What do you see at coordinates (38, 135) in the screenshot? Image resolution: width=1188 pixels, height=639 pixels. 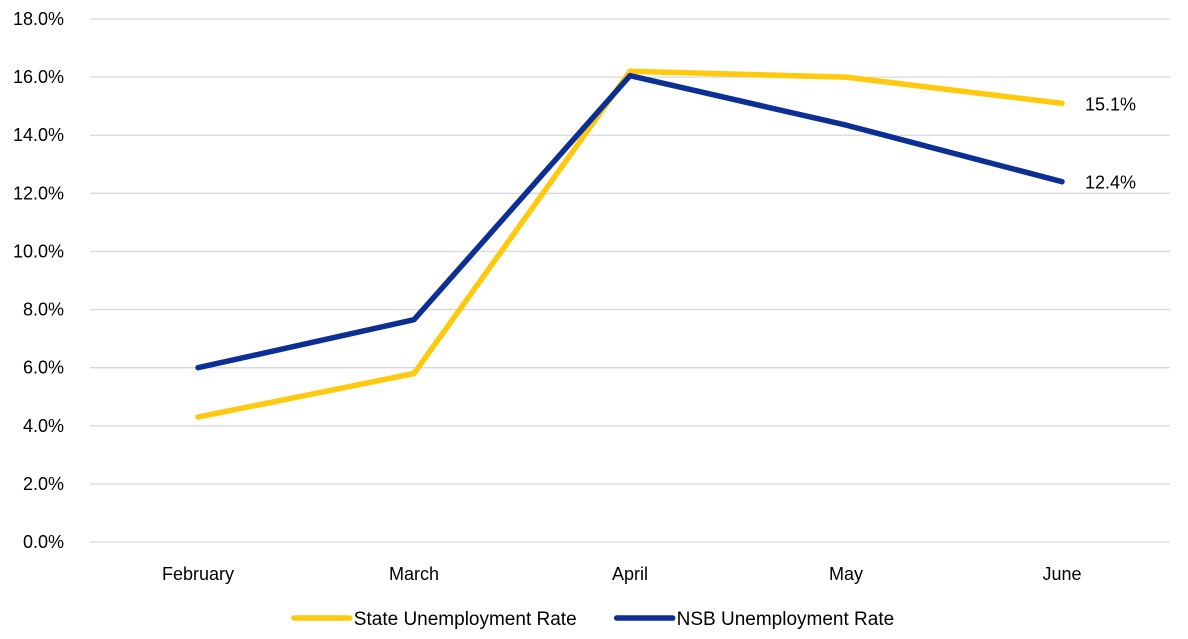 I see `y-tick-label: 14.0%` at bounding box center [38, 135].